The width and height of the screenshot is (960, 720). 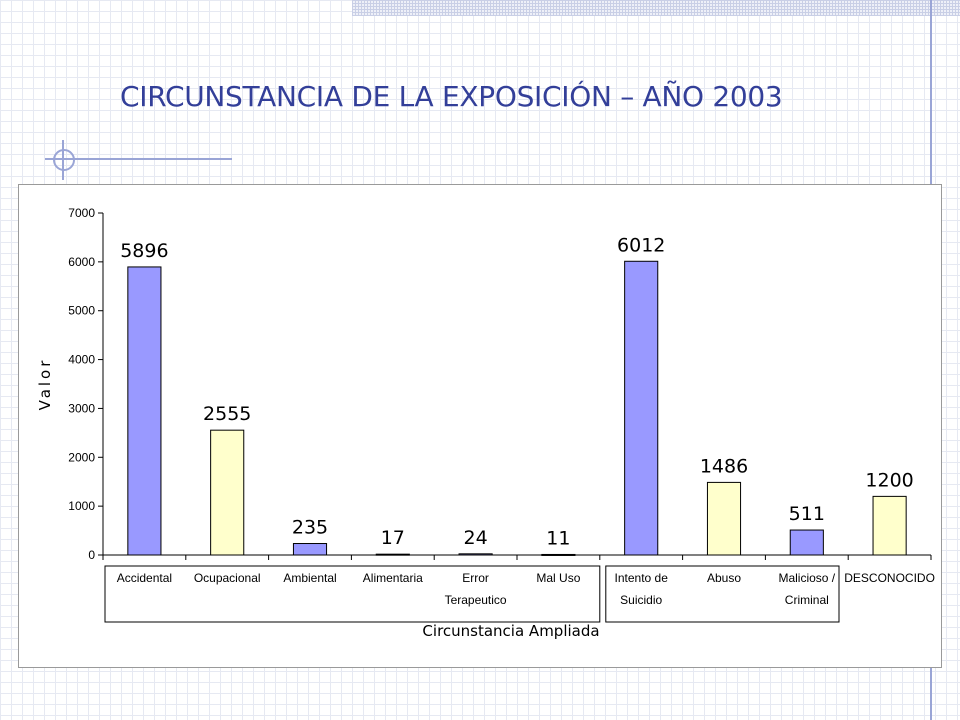 I want to click on y-tick-label: 6000, so click(x=81, y=262).